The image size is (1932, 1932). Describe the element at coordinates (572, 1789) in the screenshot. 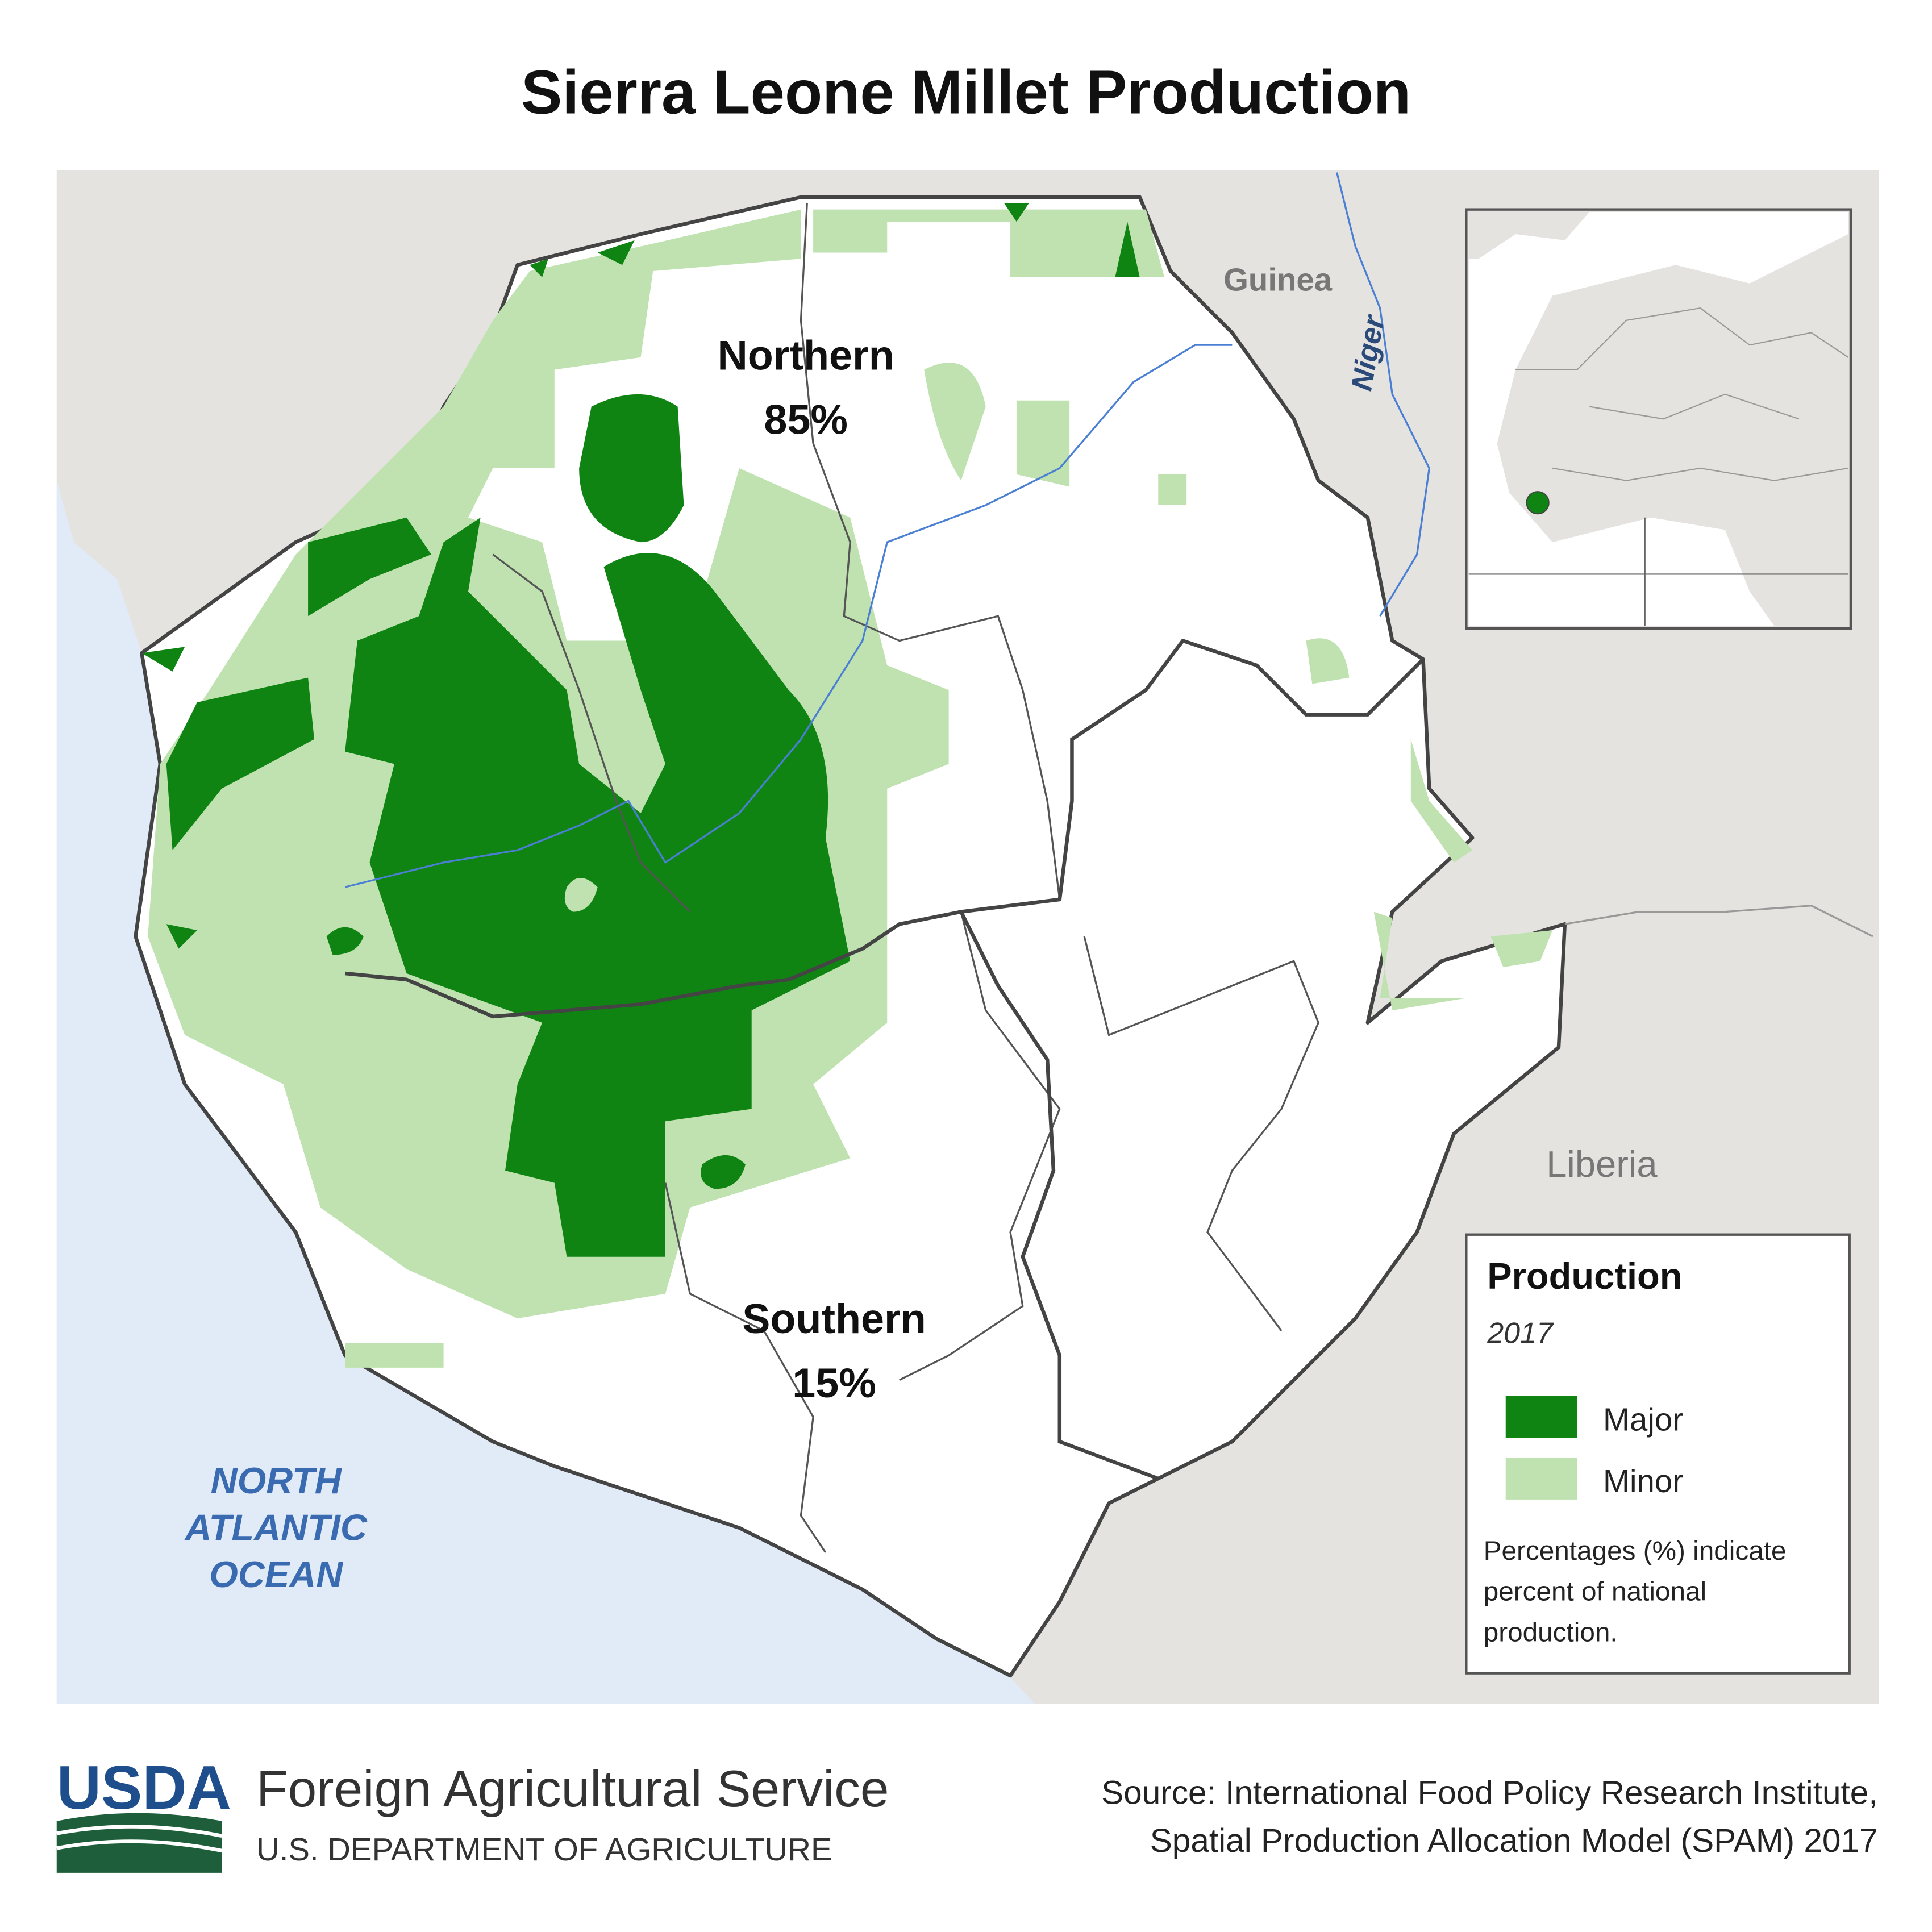

I see `agency: Foreign Agricultural Service` at that location.